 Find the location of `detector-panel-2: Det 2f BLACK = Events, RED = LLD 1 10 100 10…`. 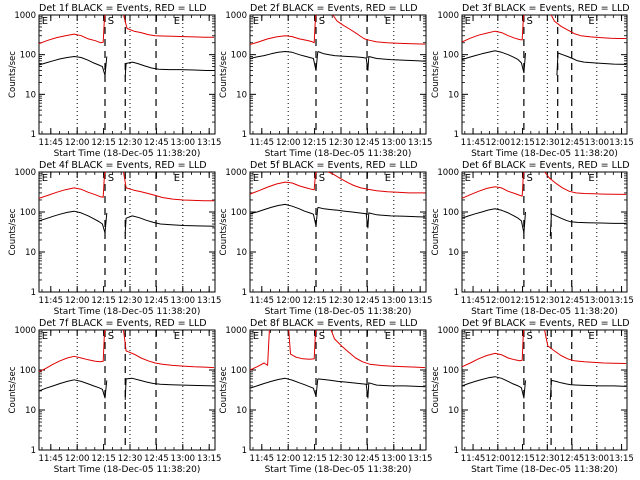

detector-panel-2: Det 2f BLACK = Events, RED = LLD 1 10 100 10… is located at coordinates (325, 81).